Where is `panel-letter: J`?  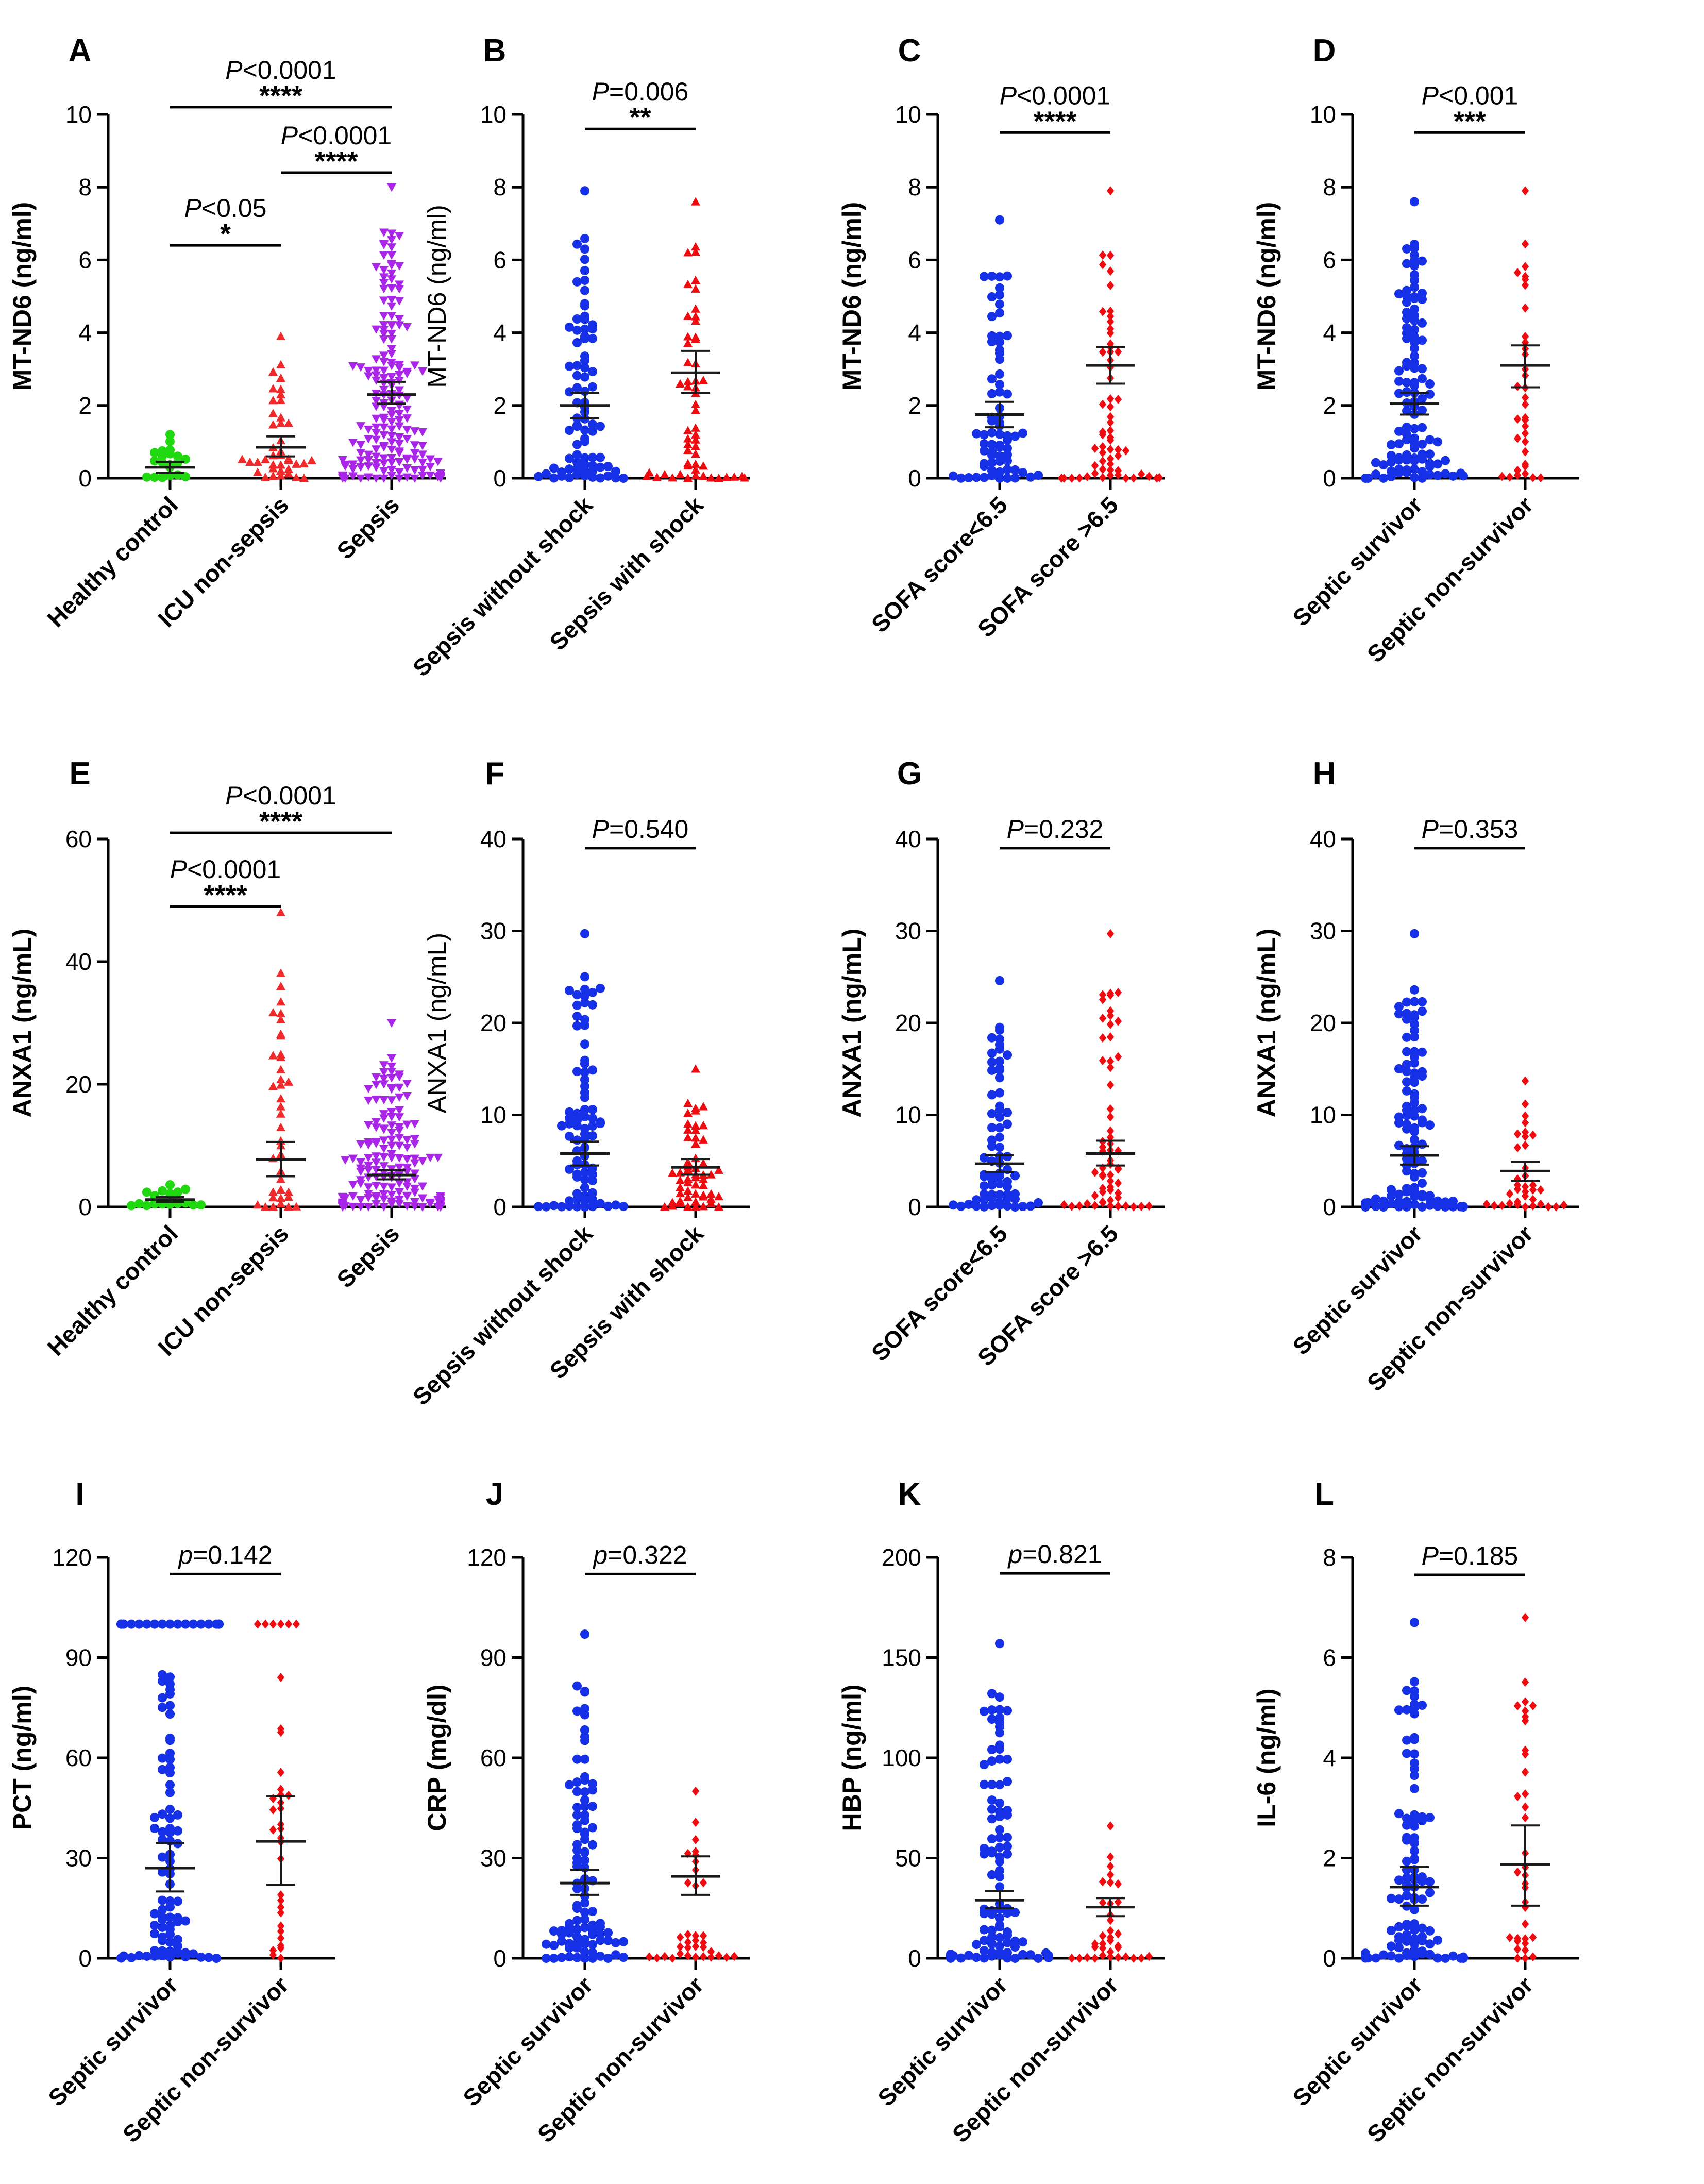
panel-letter: J is located at coordinates (494, 1494).